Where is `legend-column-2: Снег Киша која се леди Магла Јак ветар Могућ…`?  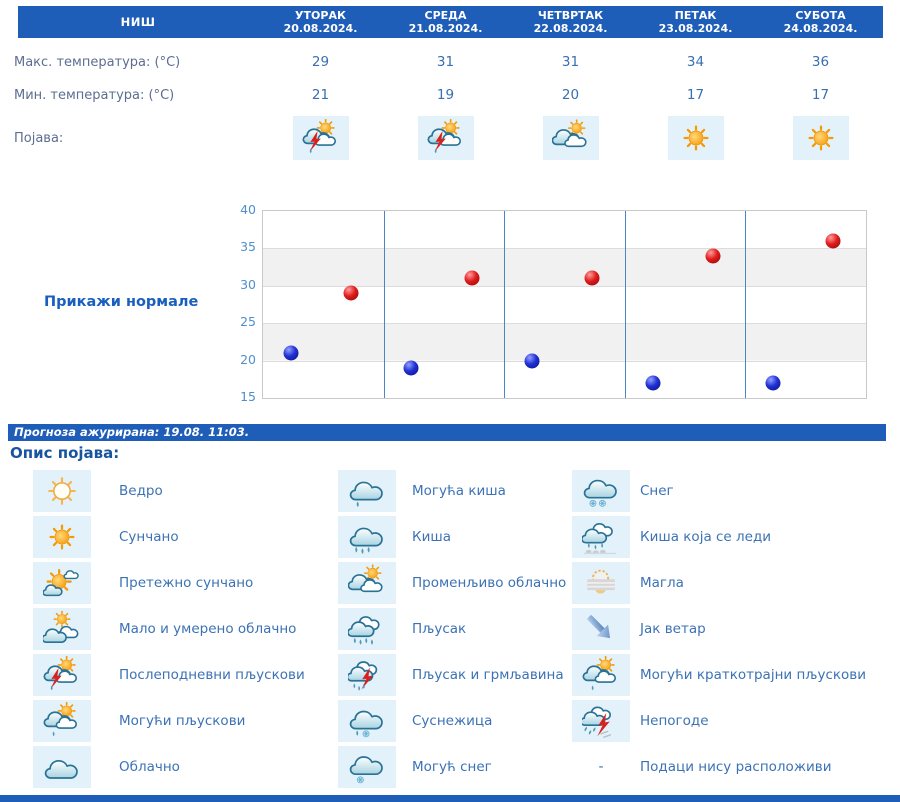
legend-column-2: Снег Киша која се леди Магла Јак ветар Могућ… is located at coordinates (735, 629).